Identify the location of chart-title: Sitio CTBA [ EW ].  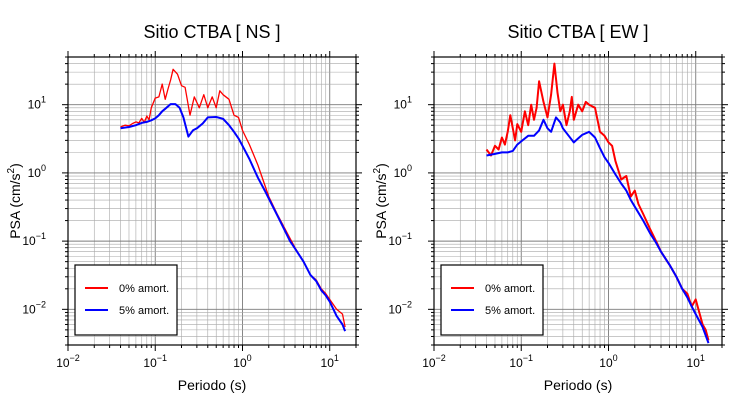
(577, 32).